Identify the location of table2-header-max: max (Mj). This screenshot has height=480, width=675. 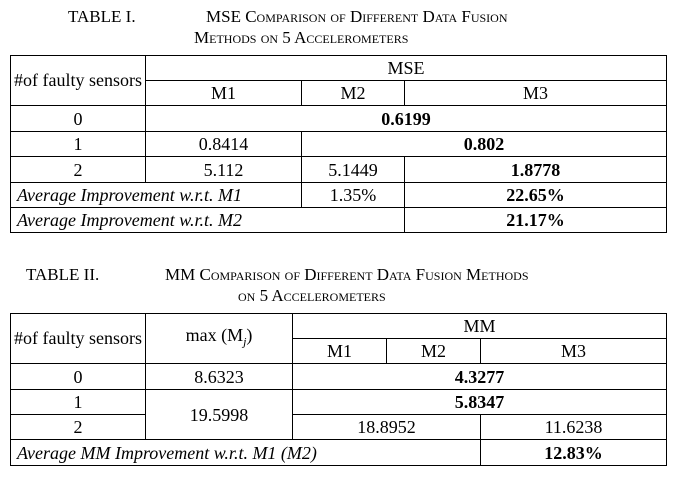
(219, 338).